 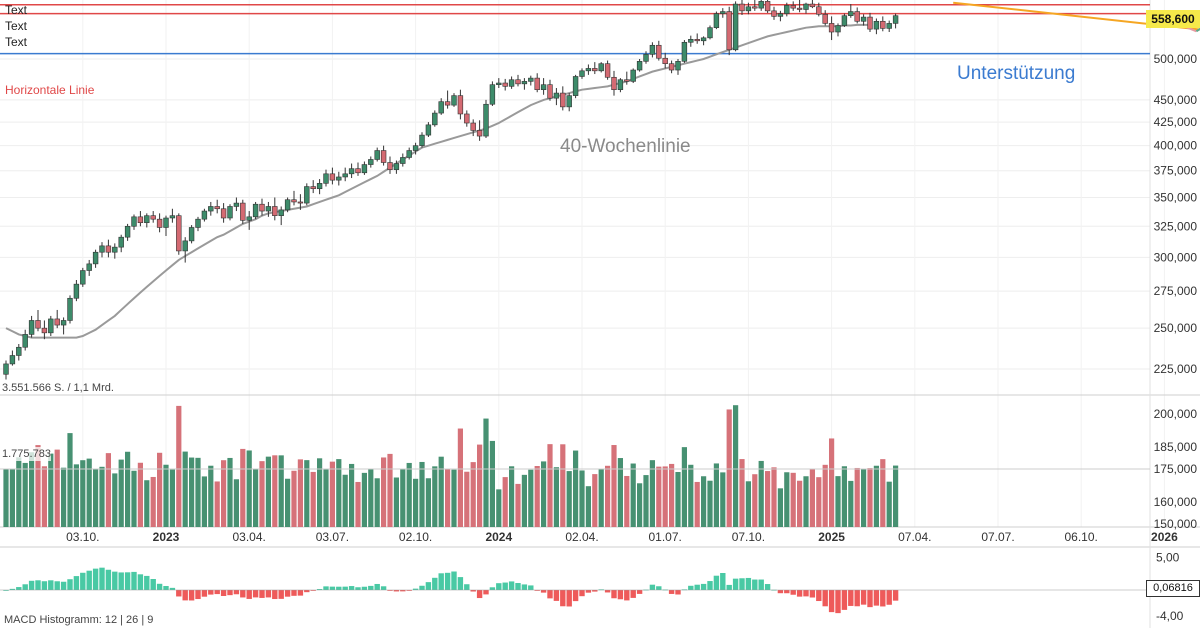 I want to click on support-label: Unterstützung, so click(x=1016, y=73).